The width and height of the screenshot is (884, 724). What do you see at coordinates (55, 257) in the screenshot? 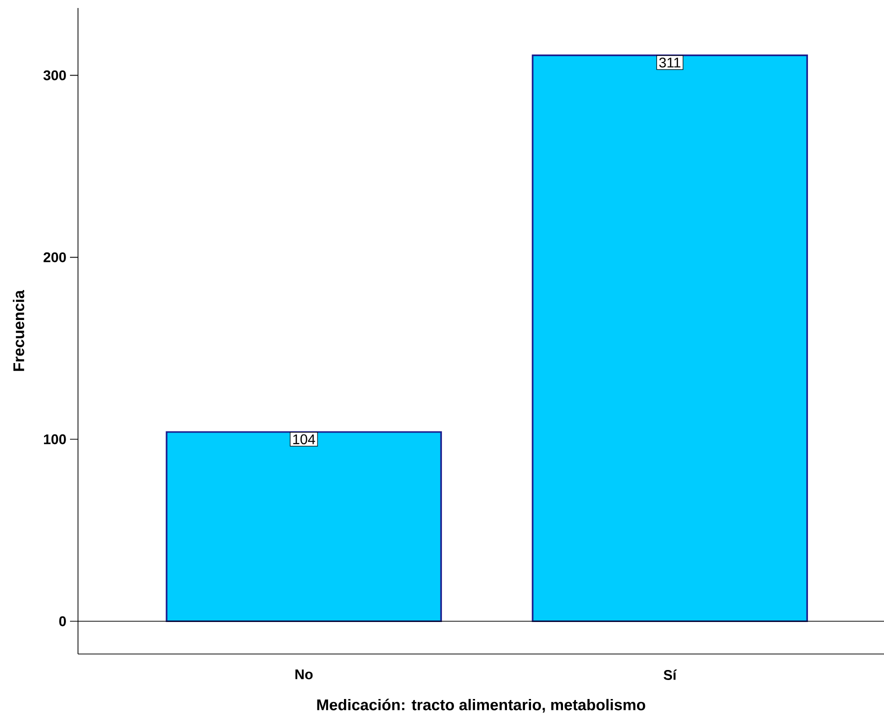
I see `y-tick-label: 200` at bounding box center [55, 257].